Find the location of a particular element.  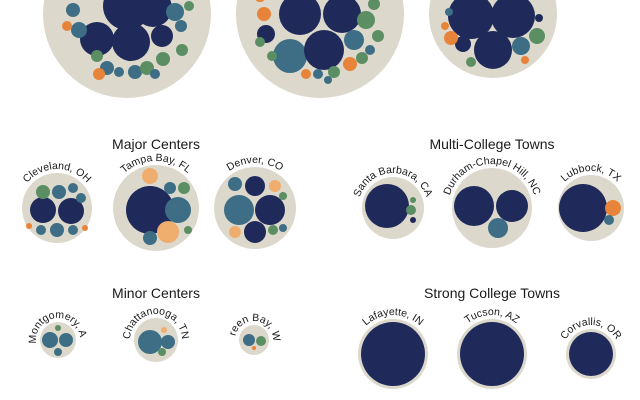

group-title-minor-centers: Minor Centers is located at coordinates (156, 293).